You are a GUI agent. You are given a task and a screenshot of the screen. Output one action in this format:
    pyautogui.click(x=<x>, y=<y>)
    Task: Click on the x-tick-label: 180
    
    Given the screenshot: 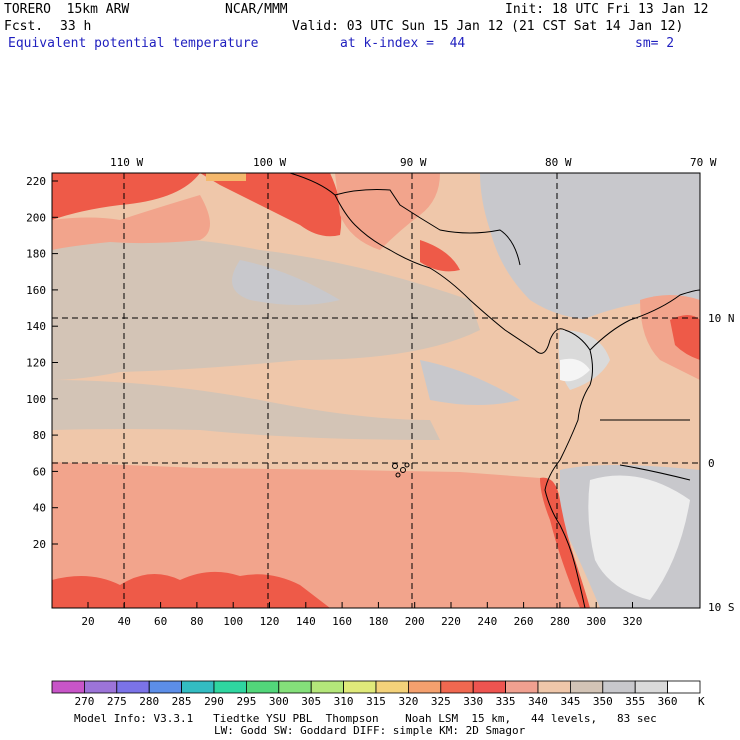 What is the action you would take?
    pyautogui.click(x=378, y=621)
    